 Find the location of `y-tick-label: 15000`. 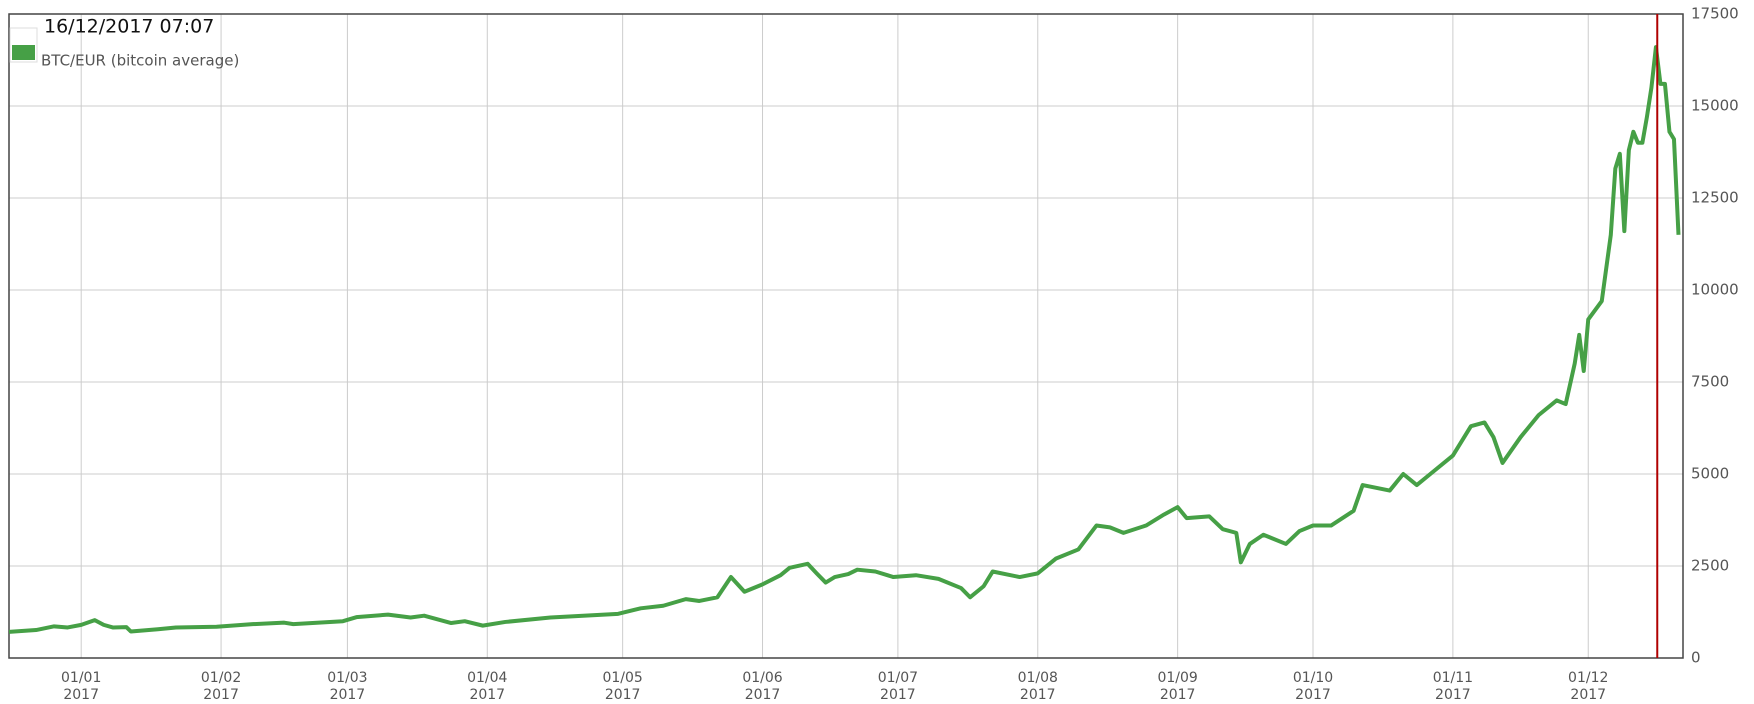

y-tick-label: 15000 is located at coordinates (1715, 106).